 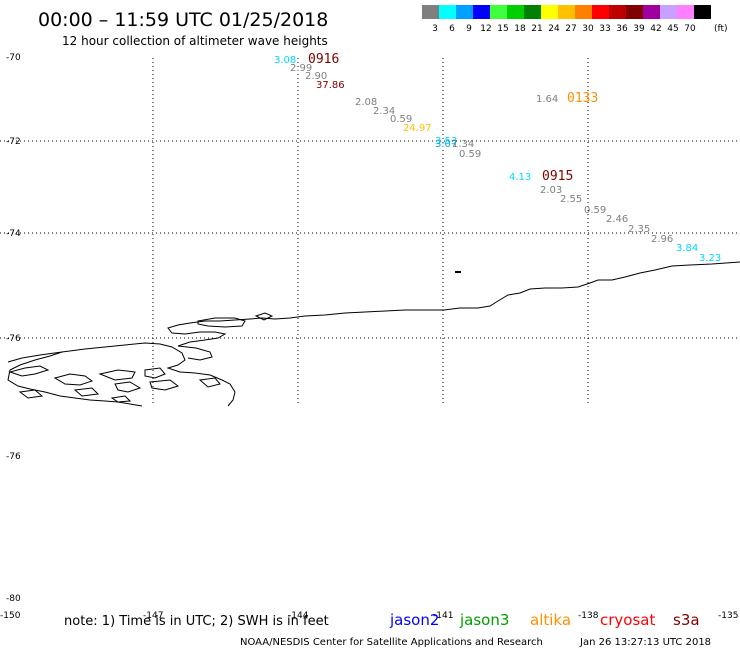 I want to click on wave-height-label: 2.35, so click(x=639, y=229).